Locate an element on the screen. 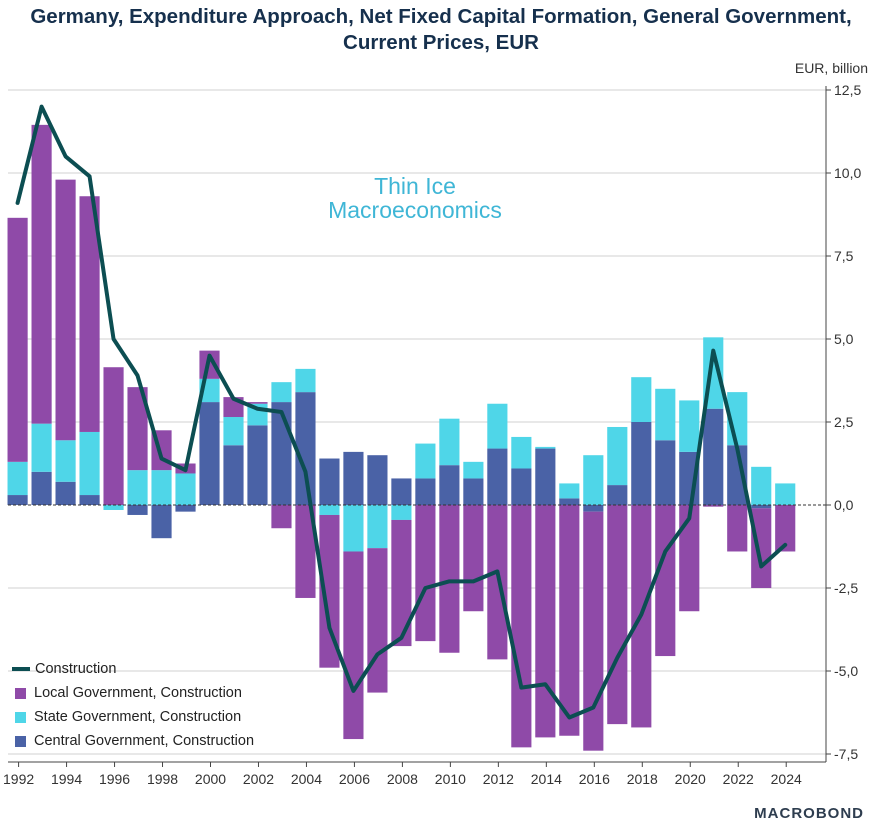 This screenshot has width=882, height=828. x-tick-label: 1996 is located at coordinates (114, 779).